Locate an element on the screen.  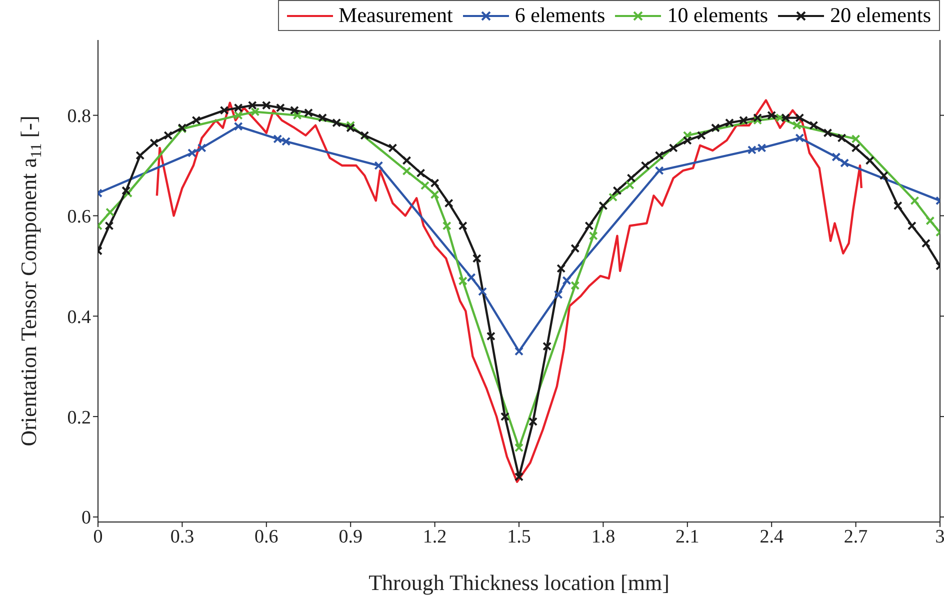
x-tick-label: 1.2 is located at coordinates (434, 537).